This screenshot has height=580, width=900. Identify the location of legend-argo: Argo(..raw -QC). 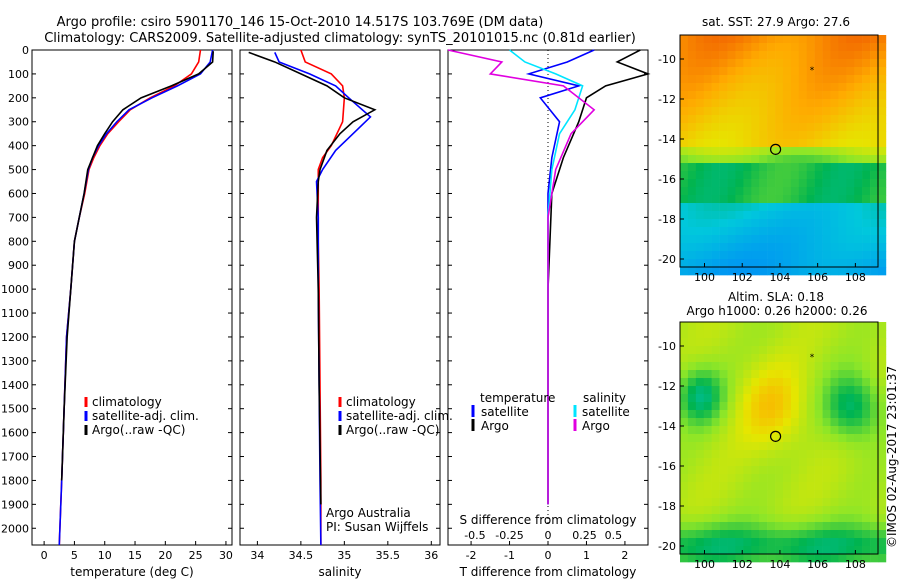
(138, 430).